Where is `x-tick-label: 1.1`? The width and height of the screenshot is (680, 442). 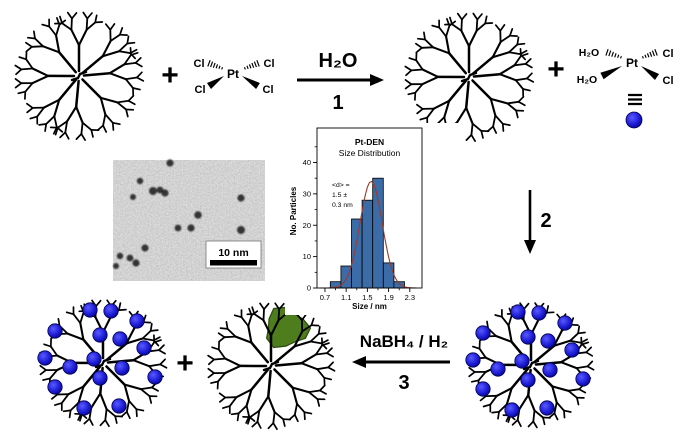 x-tick-label: 1.1 is located at coordinates (346, 297).